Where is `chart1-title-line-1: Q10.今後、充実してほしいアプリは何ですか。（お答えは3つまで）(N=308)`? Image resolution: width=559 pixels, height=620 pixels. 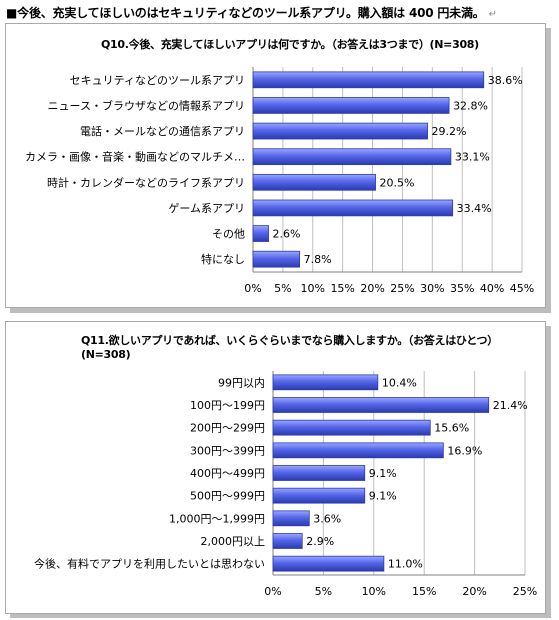 chart1-title-line-1: Q10.今後、充実してほしいアプリは何ですか。（お答えは3つまで）(N=308) is located at coordinates (290, 44).